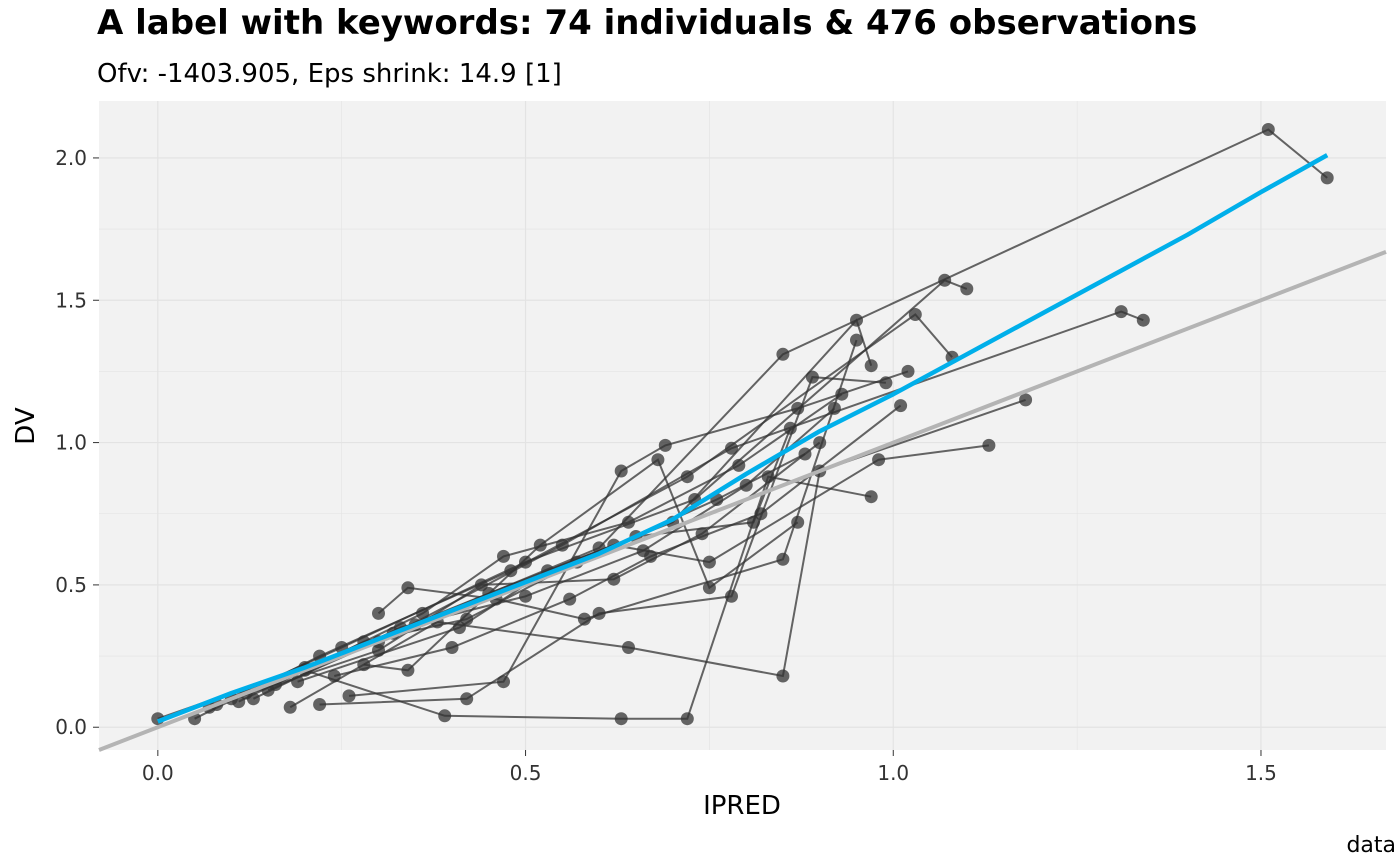  Describe the element at coordinates (1261, 773) in the screenshot. I see `x-tick-label: 1.5` at that location.